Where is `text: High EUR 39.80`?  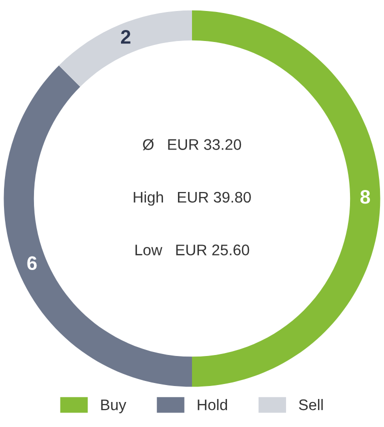 text: High EUR 39.80 is located at coordinates (192, 198).